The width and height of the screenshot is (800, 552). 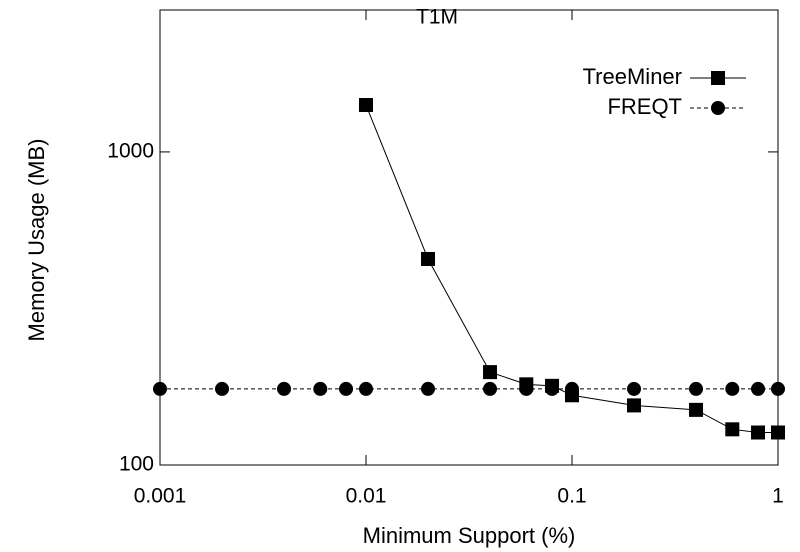 I want to click on x-tick-label: 0.01, so click(x=366, y=496).